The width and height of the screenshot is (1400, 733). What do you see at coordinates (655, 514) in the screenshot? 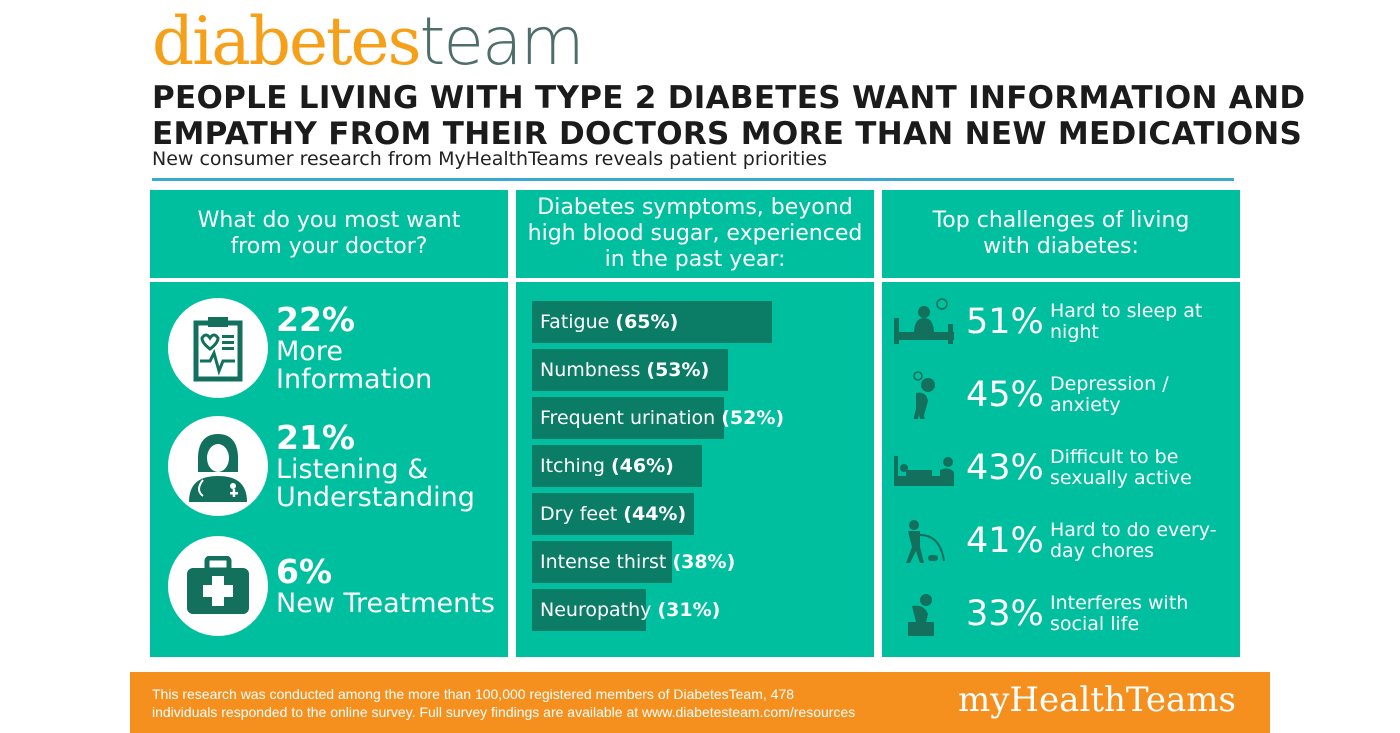
I see `value-label: (44%)` at bounding box center [655, 514].